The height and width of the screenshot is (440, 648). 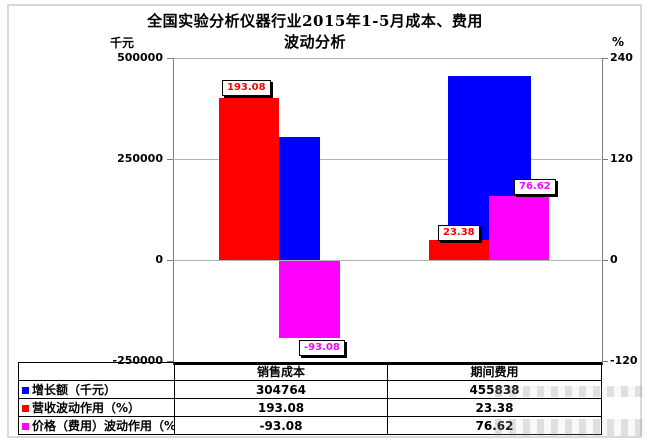 I want to click on bar-revenue-effect-period-expense, so click(x=459, y=250).